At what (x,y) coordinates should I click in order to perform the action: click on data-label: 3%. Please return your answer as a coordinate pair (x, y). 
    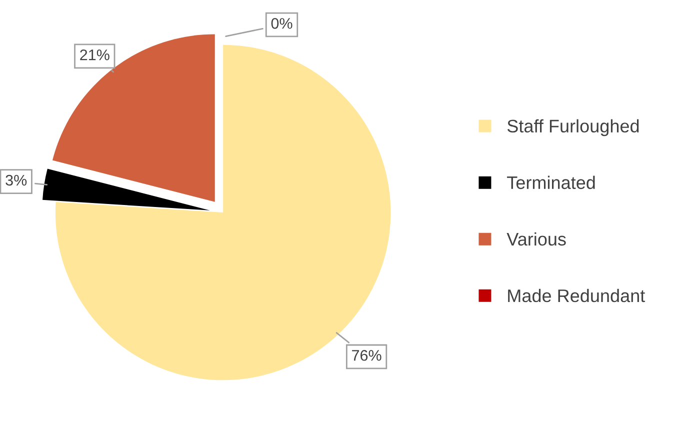
    Looking at the image, I should click on (16, 180).